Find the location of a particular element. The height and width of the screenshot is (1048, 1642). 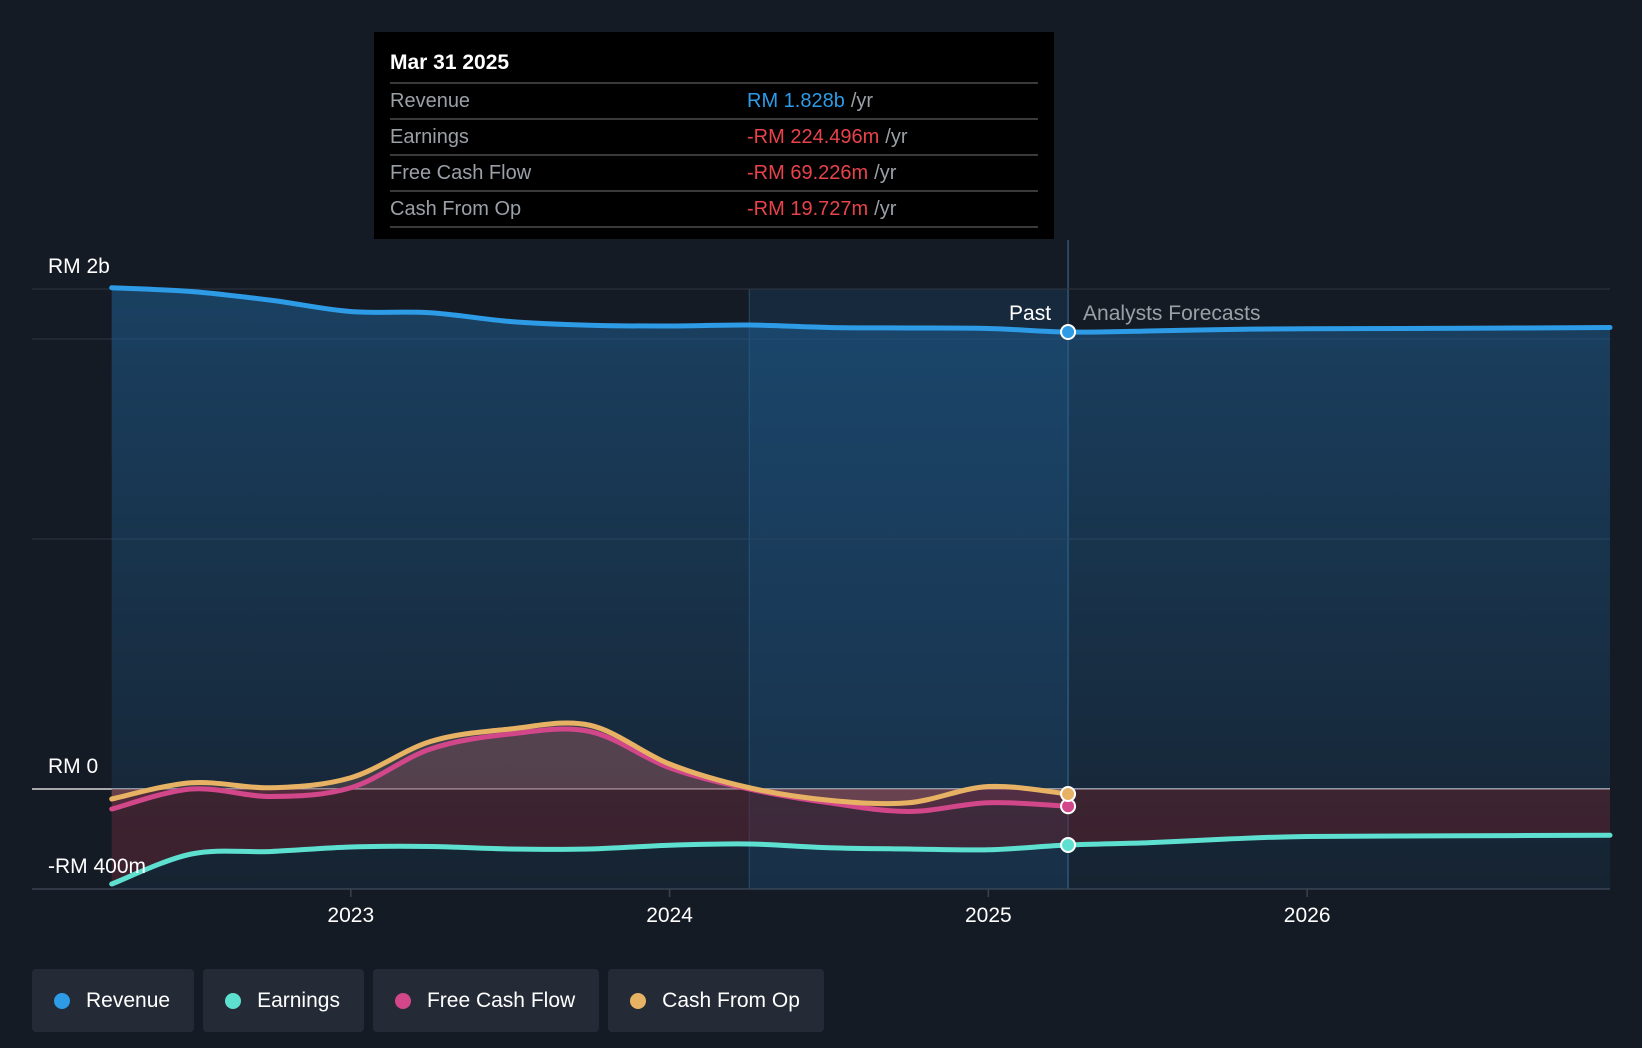

free-cash-flow-area is located at coordinates (590, 770).